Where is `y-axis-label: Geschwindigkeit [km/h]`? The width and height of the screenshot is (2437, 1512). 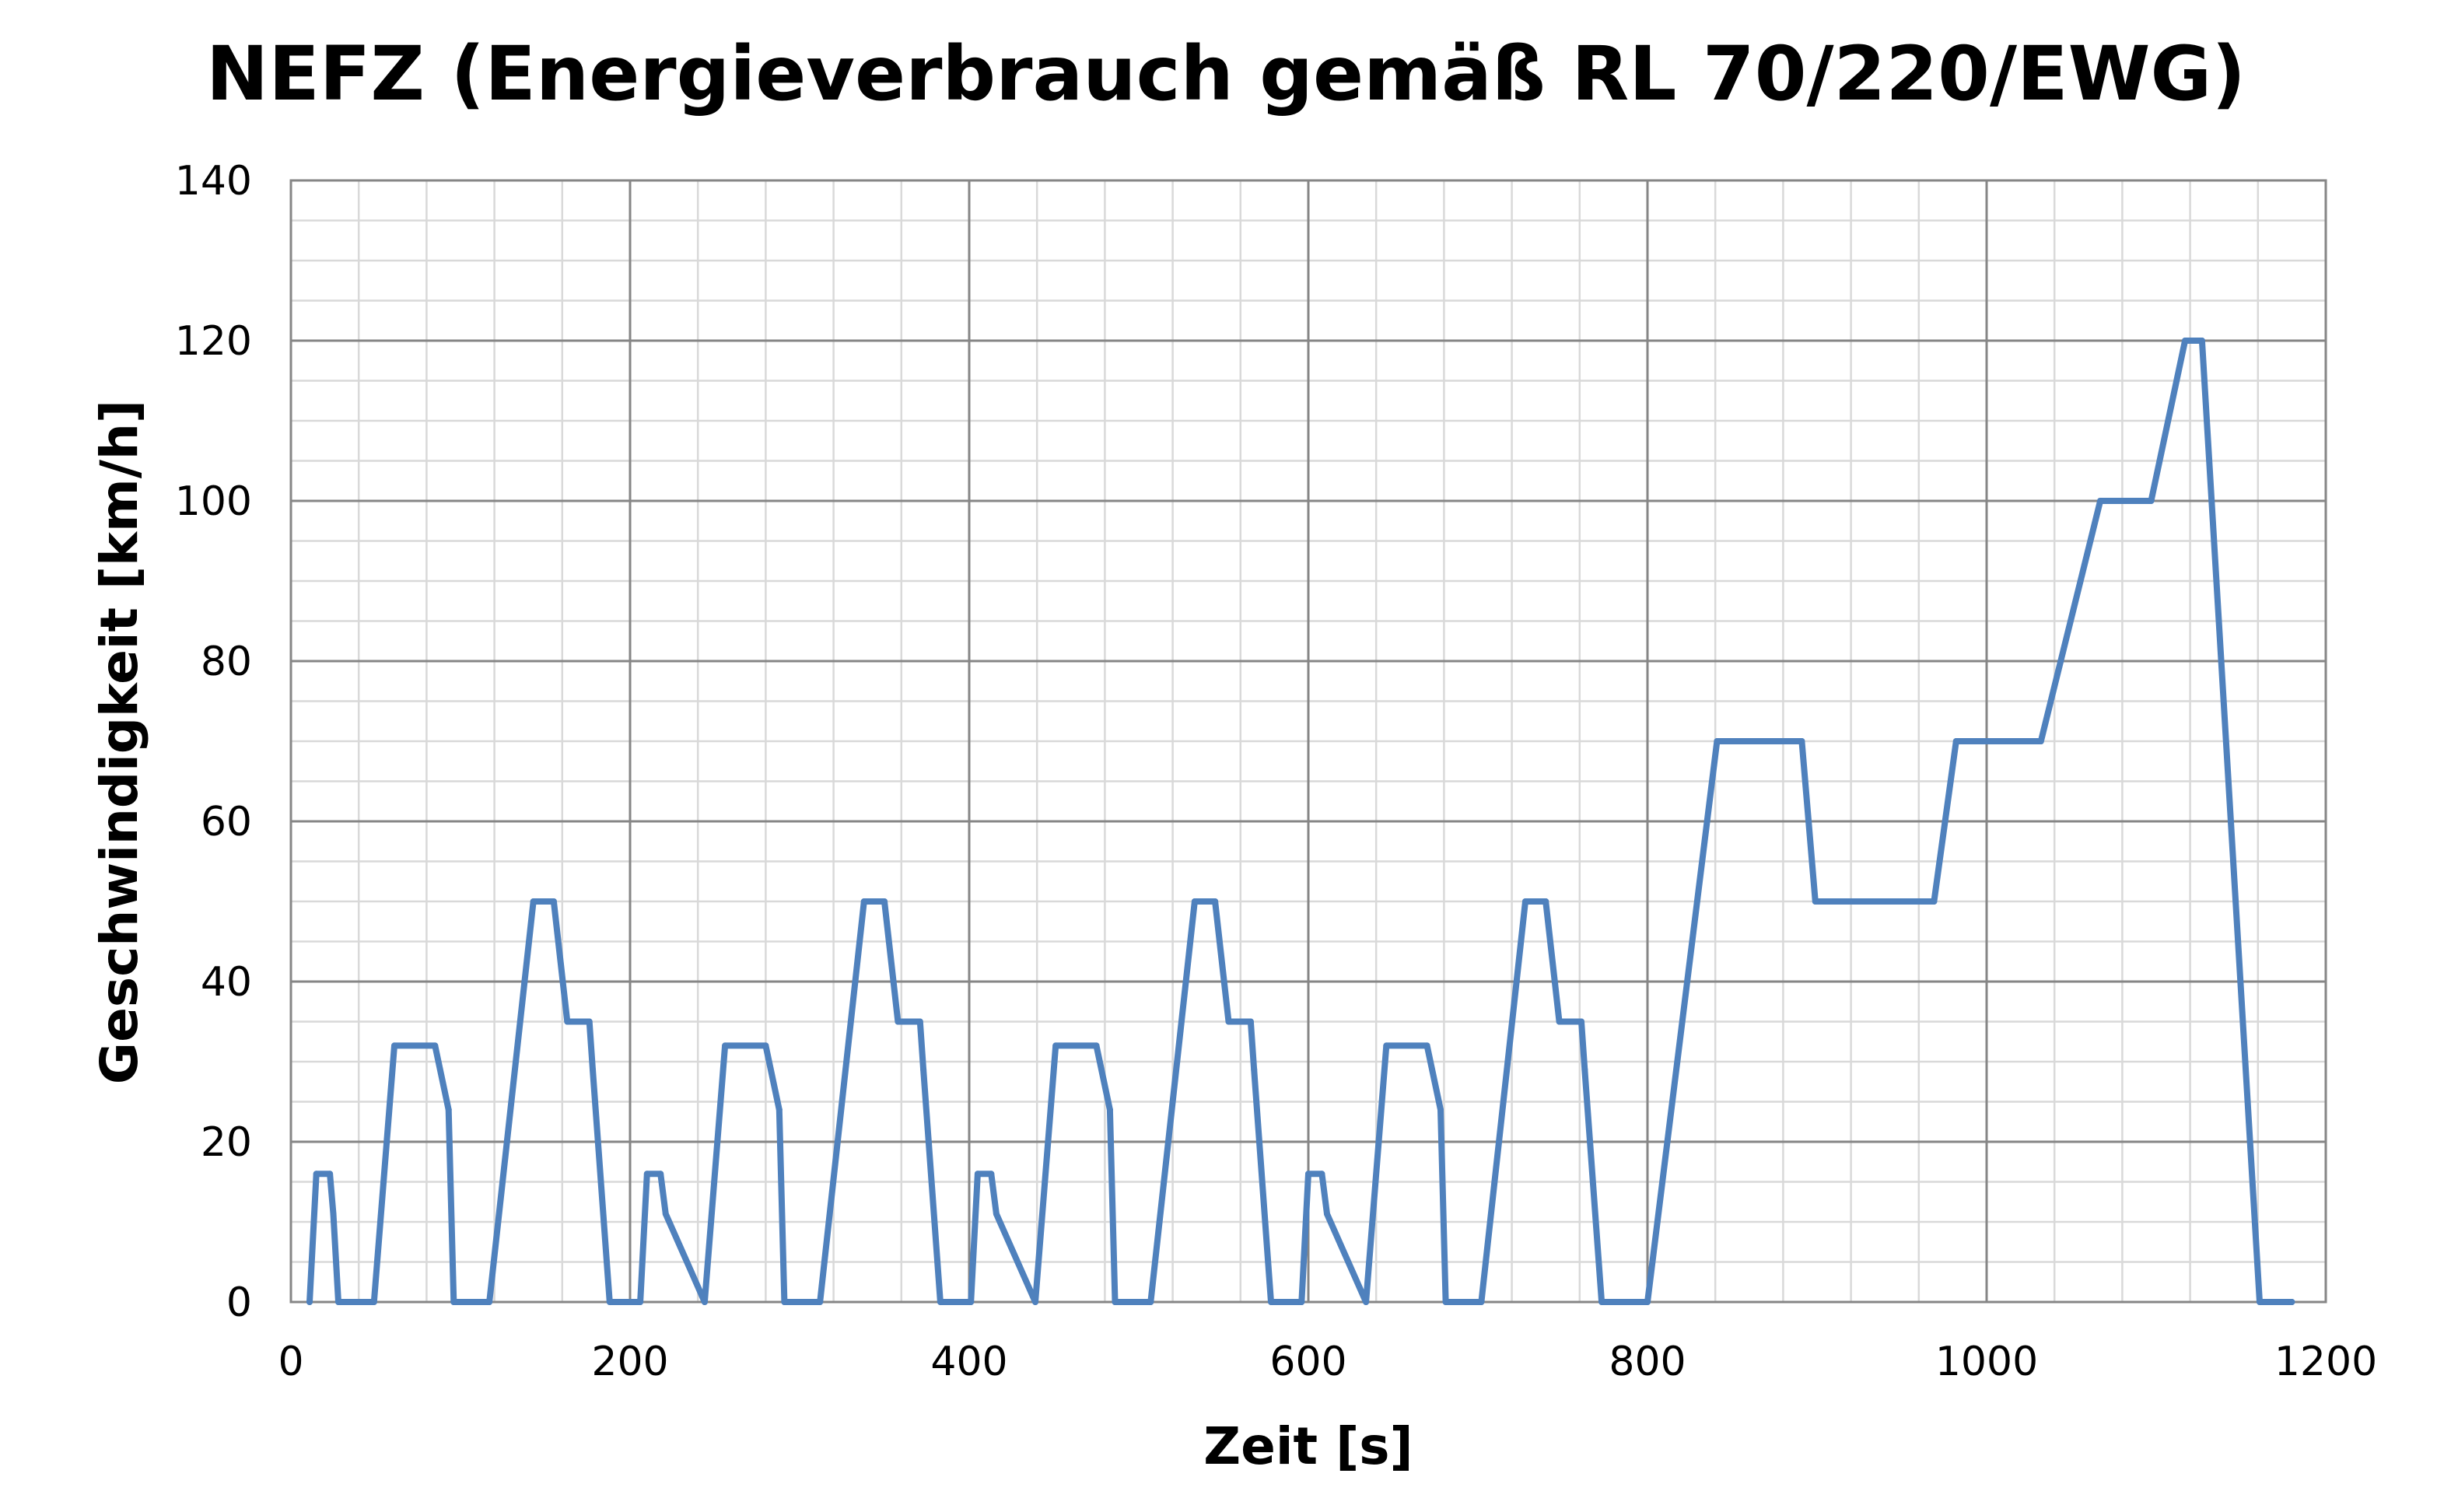 y-axis-label: Geschwindigkeit [km/h] is located at coordinates (119, 742).